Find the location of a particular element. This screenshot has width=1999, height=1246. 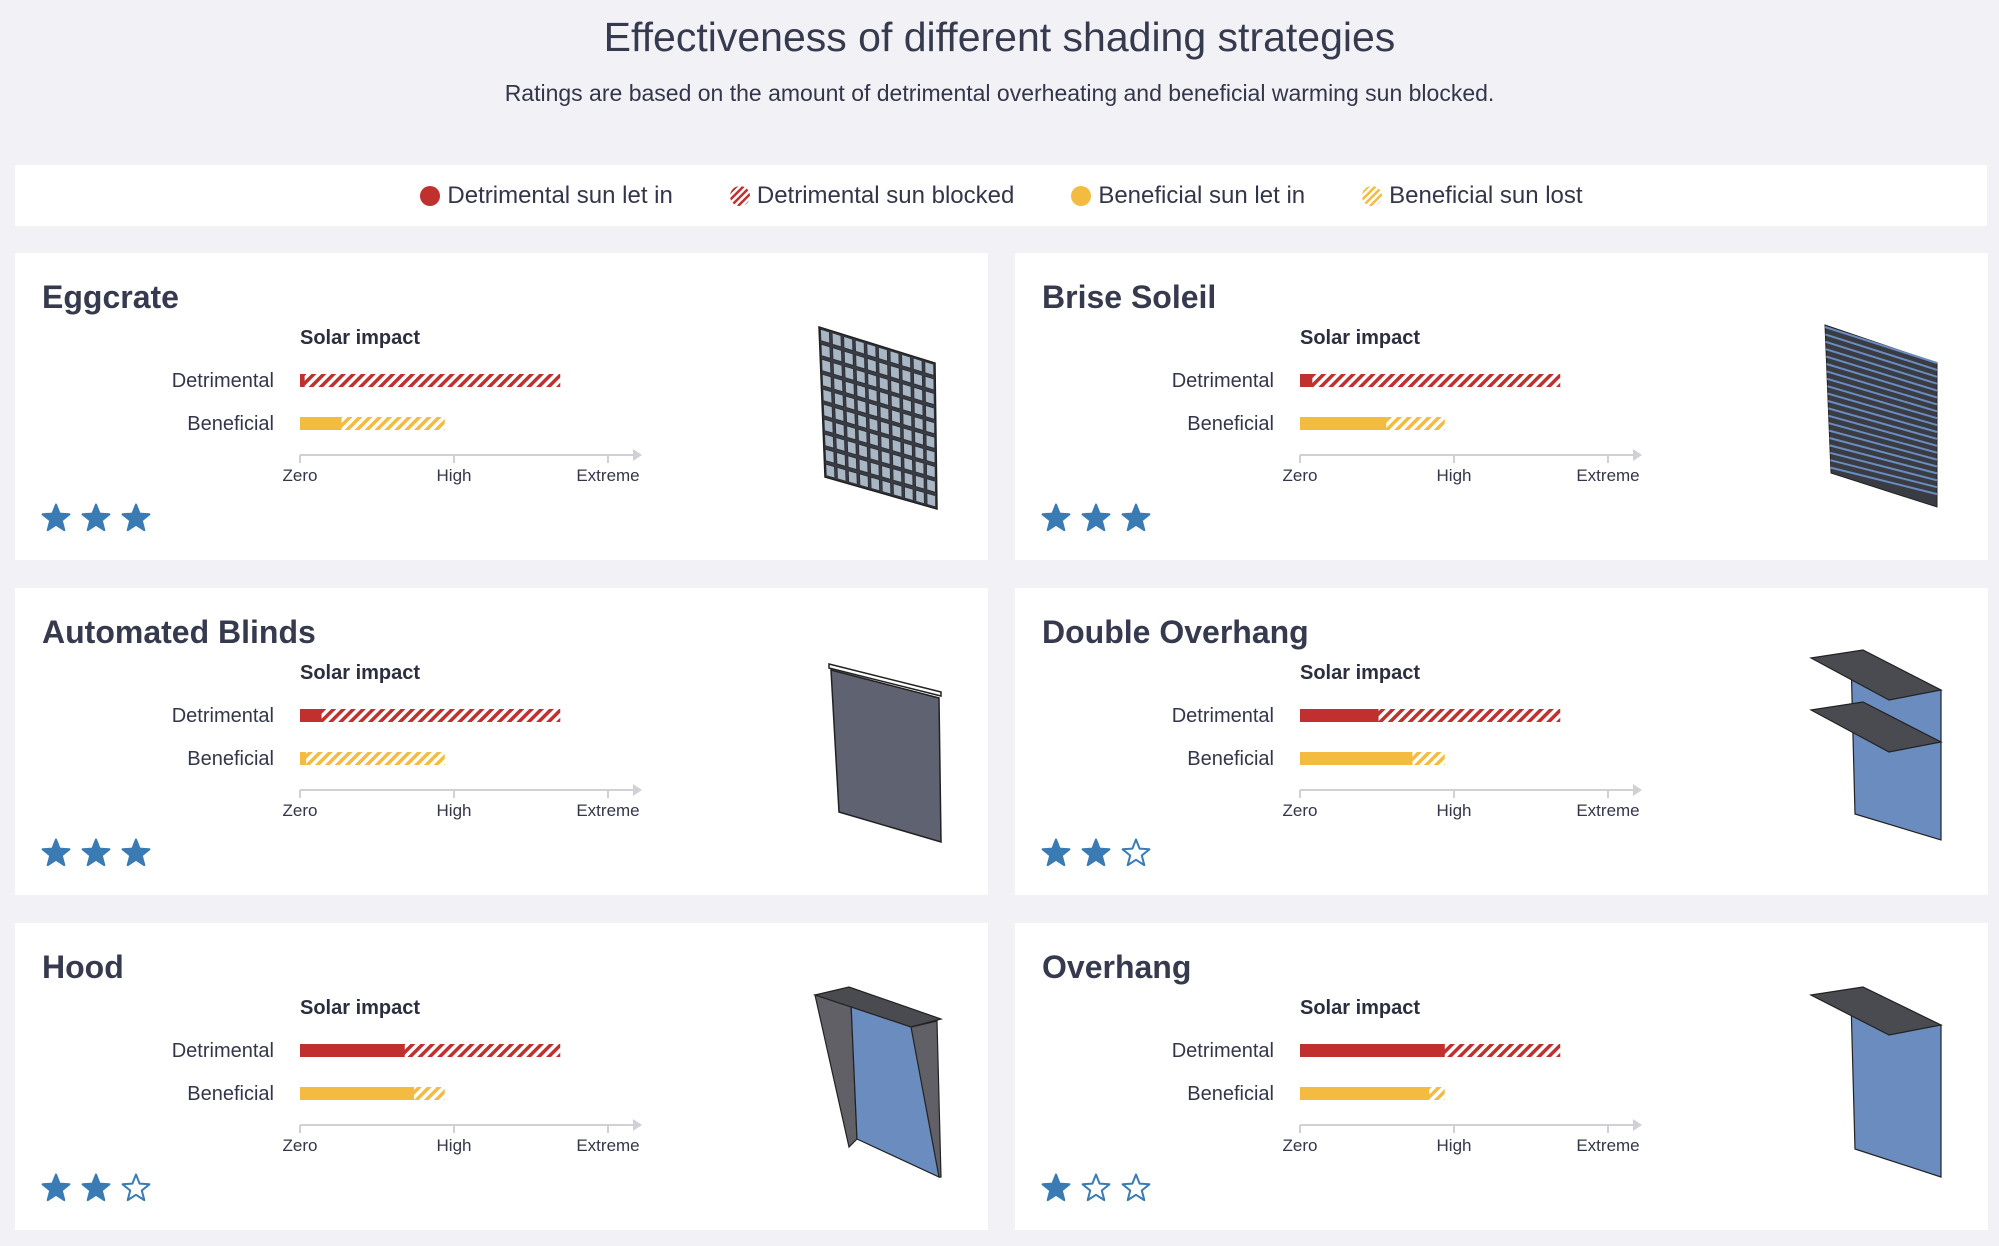

legend-item-beneficial-let-in: Beneficial sun let in is located at coordinates (1187, 196).